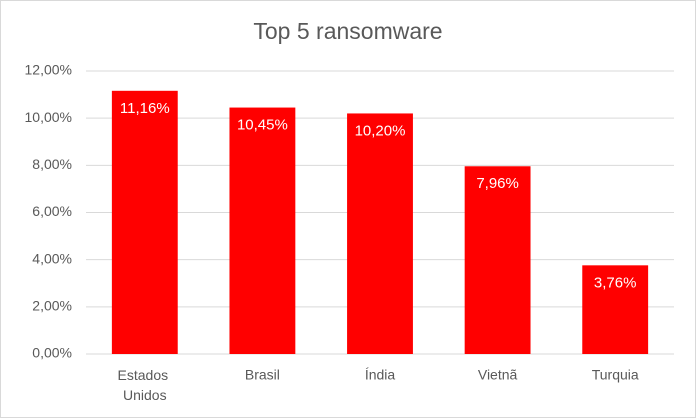 This screenshot has height=418, width=696. Describe the element at coordinates (498, 375) in the screenshot. I see `x-tick-label: Vietnã` at that location.